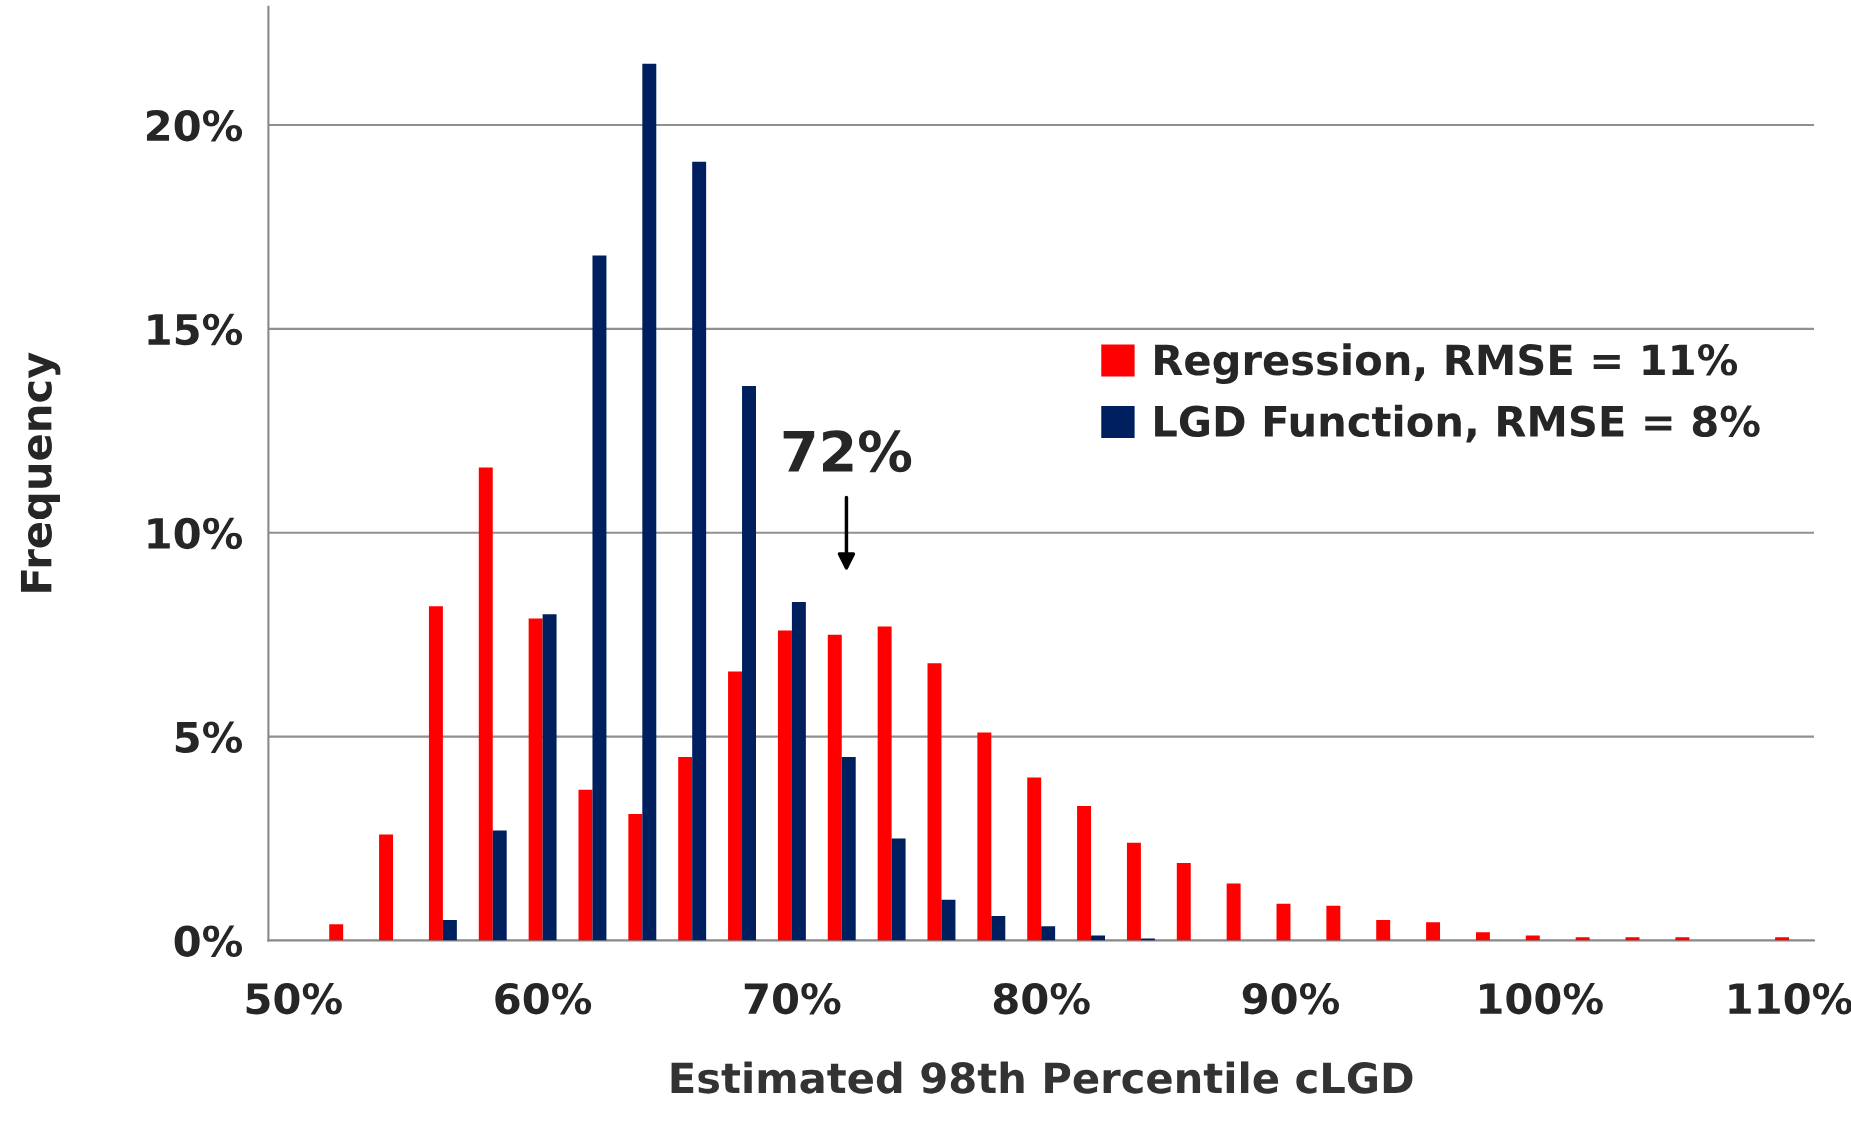 The image size is (1851, 1125). Describe the element at coordinates (543, 998) in the screenshot. I see `x-tick-label: 60%` at that location.